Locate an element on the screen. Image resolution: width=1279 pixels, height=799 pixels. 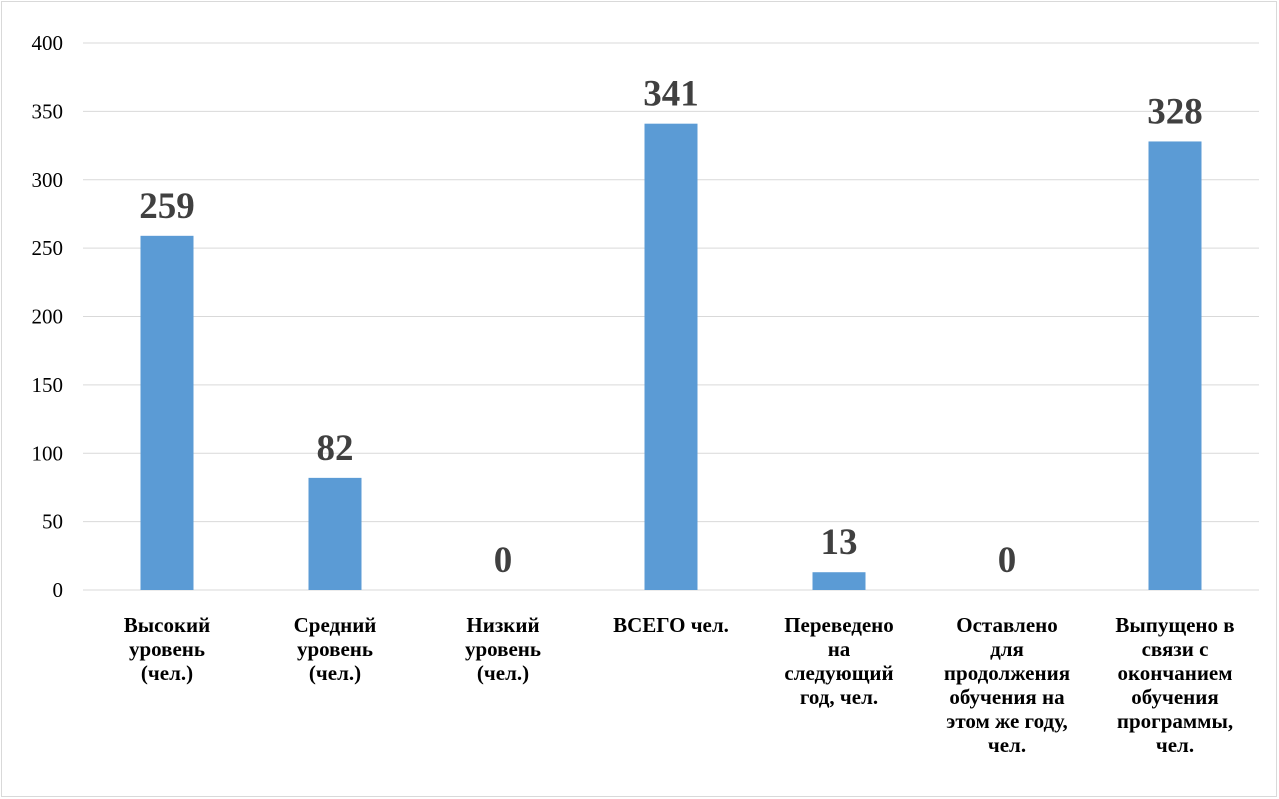
category-label: Средний уровень (чел.) is located at coordinates (335, 649).